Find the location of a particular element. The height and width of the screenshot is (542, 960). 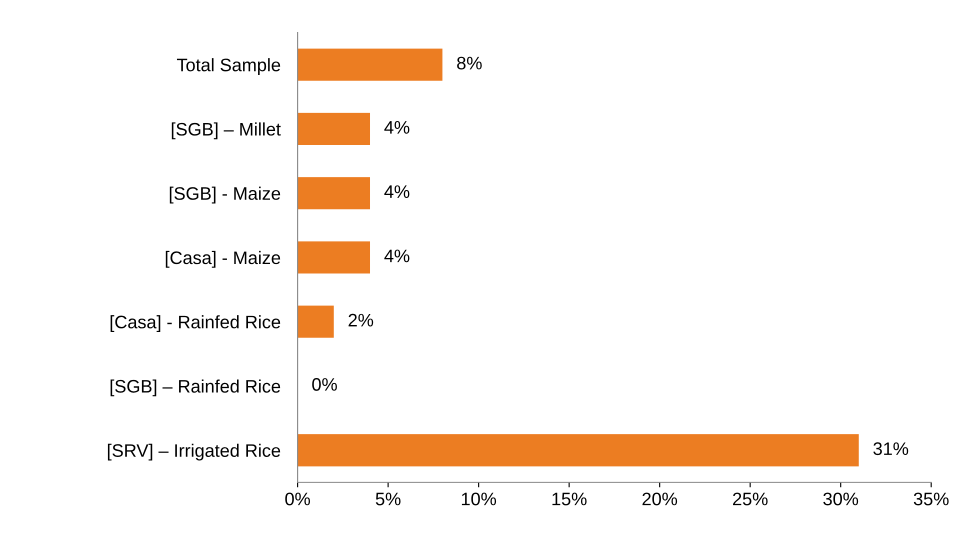

y-tick-label: Total Sample is located at coordinates (228, 66).